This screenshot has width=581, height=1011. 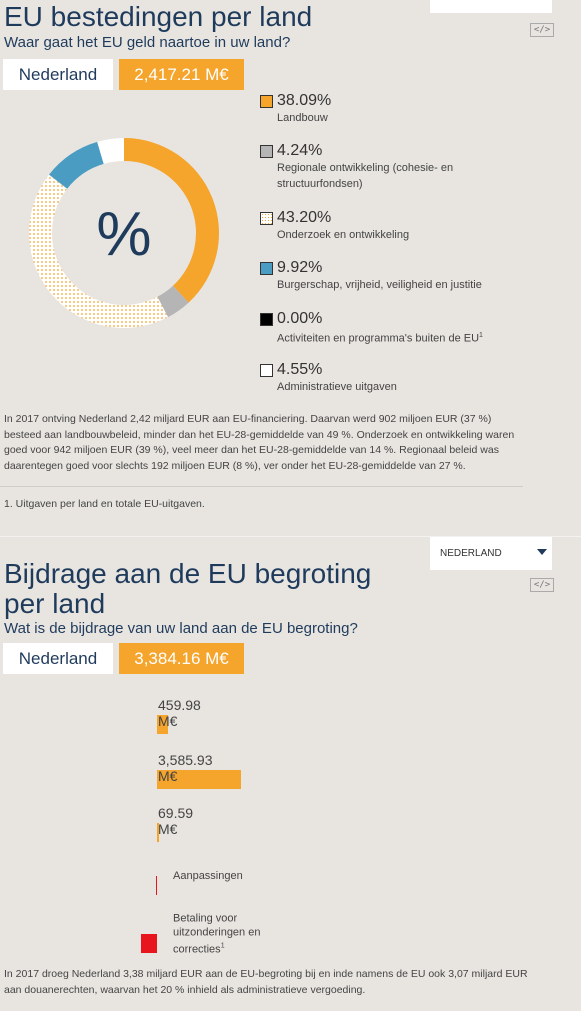 I want to click on legend-label: Onderzoek en ontwikkeling, so click(x=397, y=235).